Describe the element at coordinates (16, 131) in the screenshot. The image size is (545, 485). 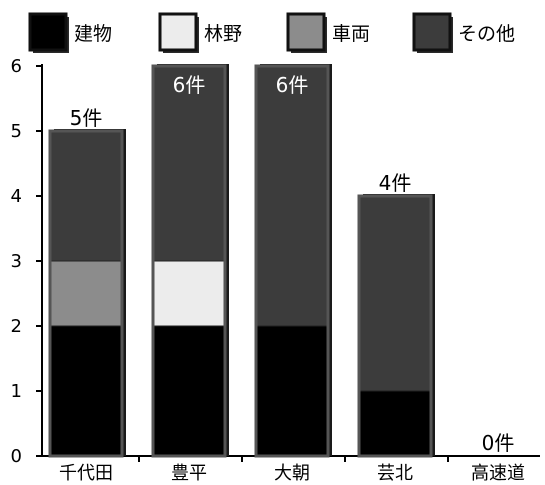
I see `y-tick-label-5: 5` at that location.